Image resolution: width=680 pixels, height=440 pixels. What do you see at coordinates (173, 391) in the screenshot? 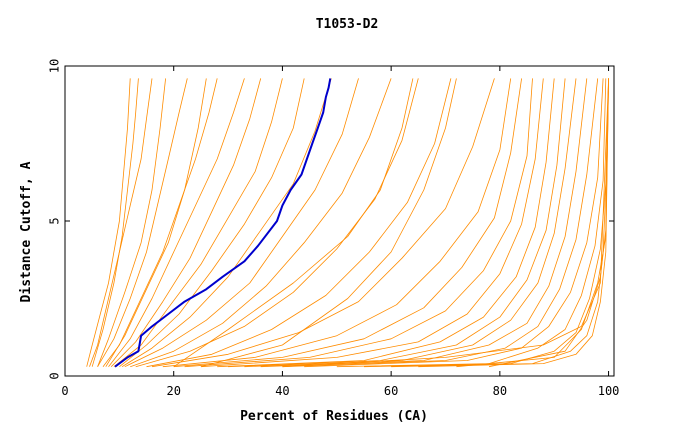
I see `x-tick-label: 20` at bounding box center [173, 391].